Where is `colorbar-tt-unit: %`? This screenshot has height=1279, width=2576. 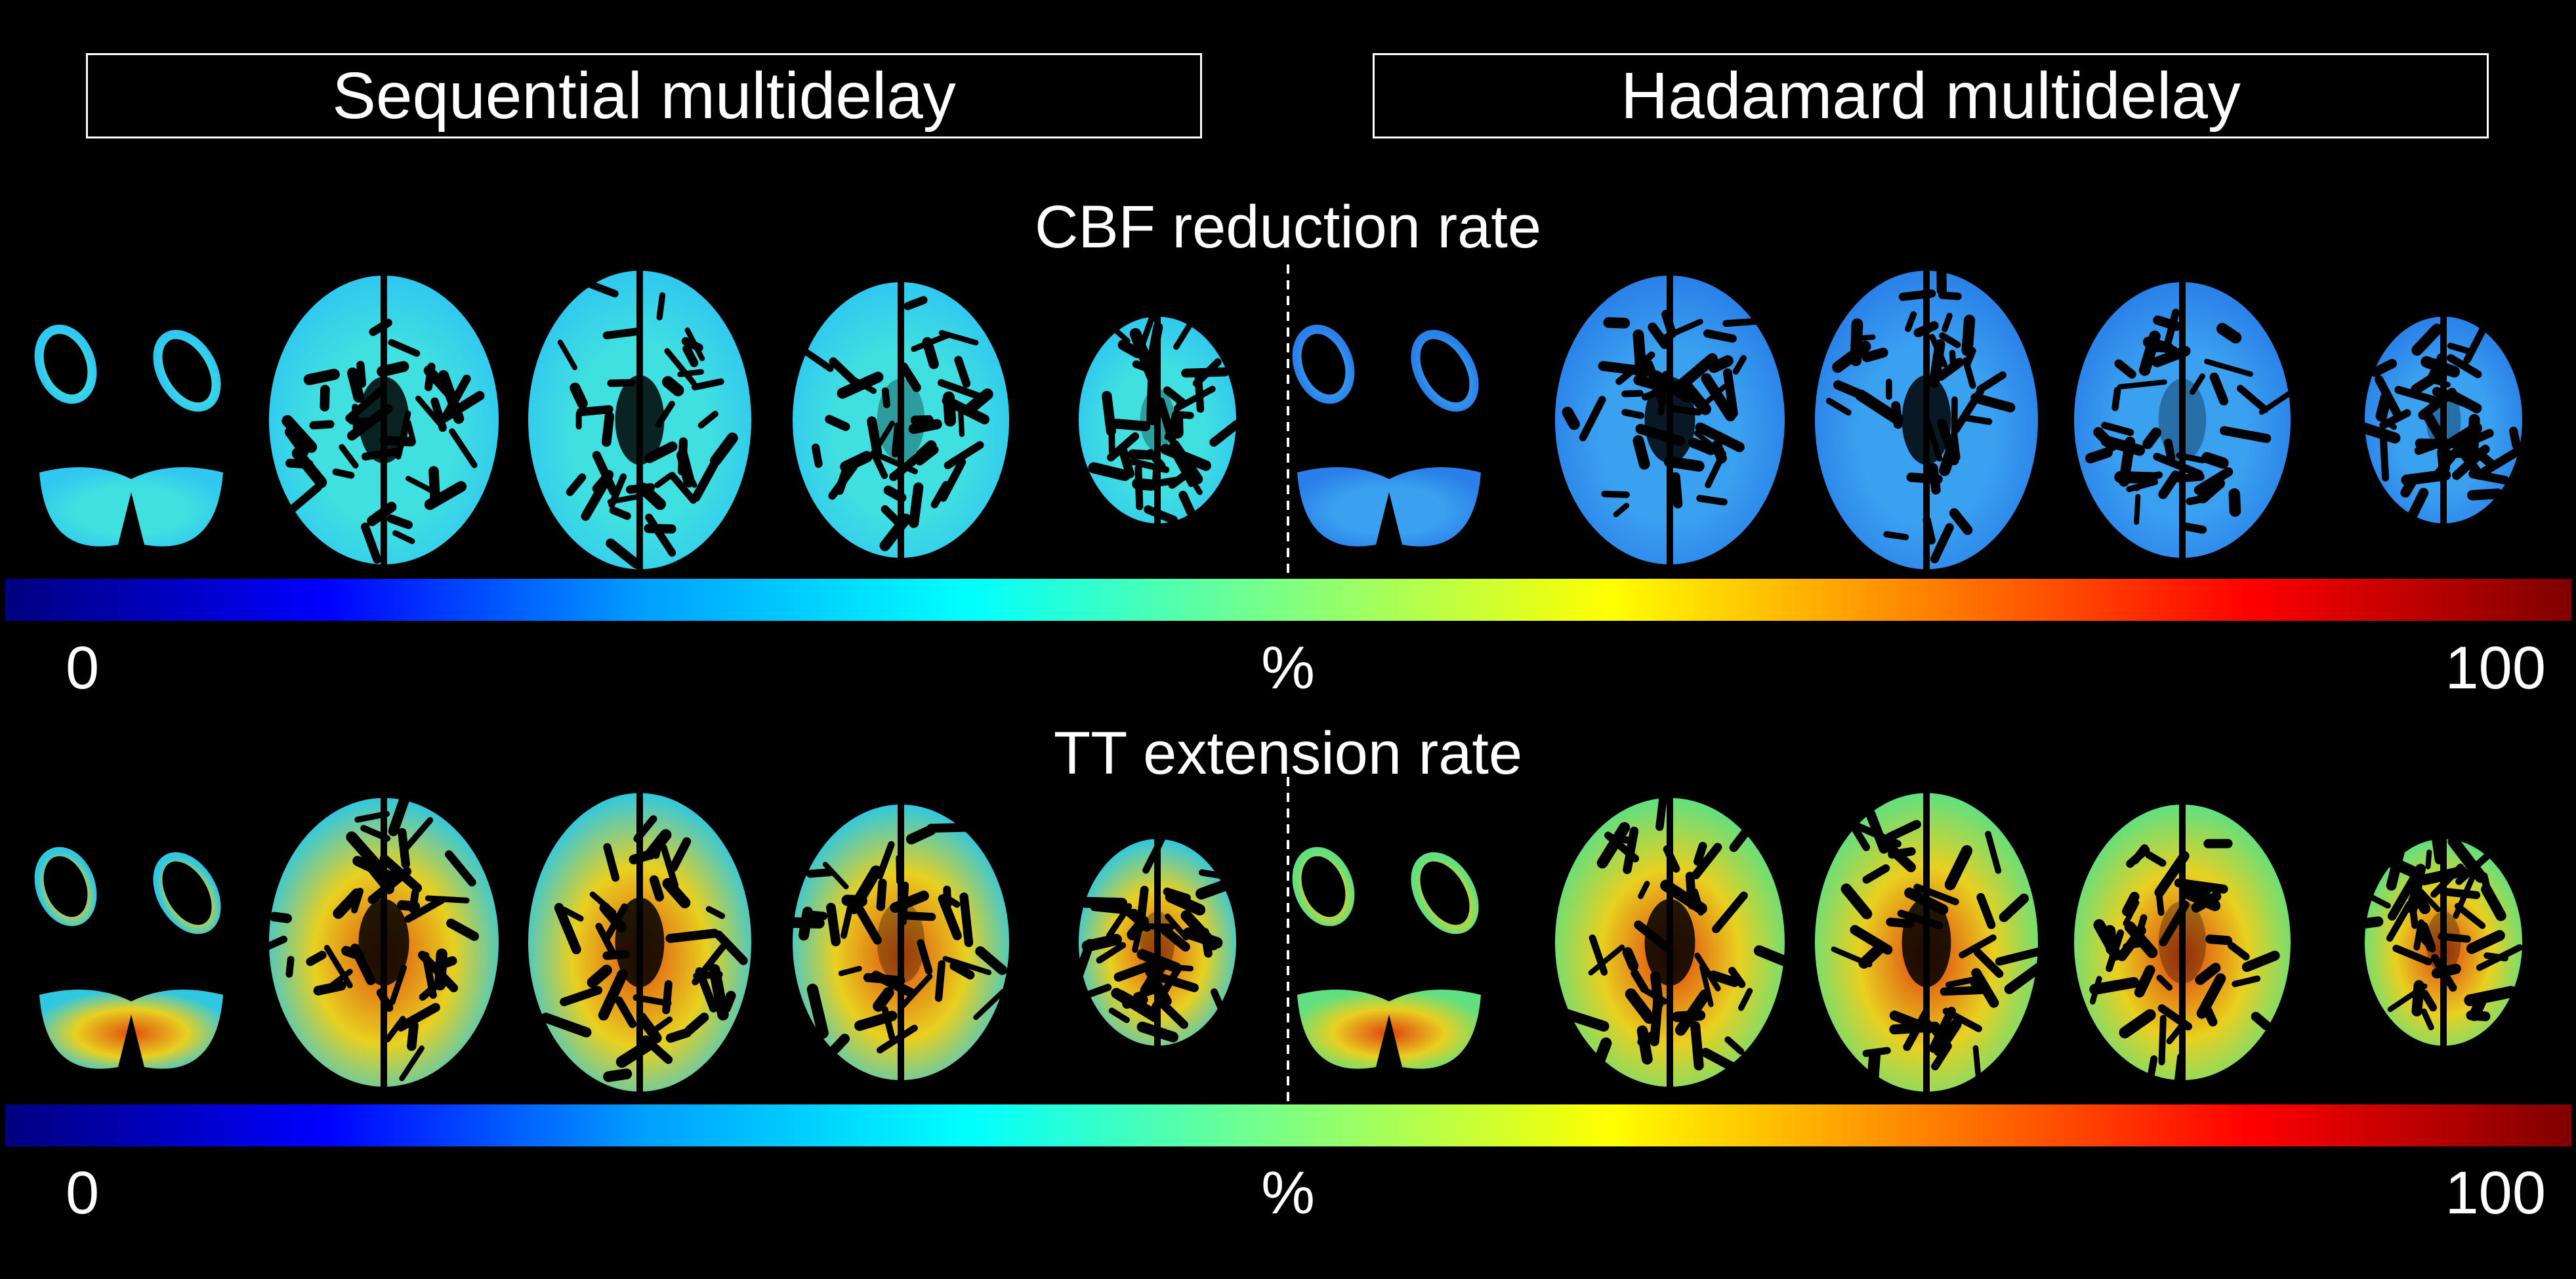 colorbar-tt-unit: % is located at coordinates (1288, 1193).